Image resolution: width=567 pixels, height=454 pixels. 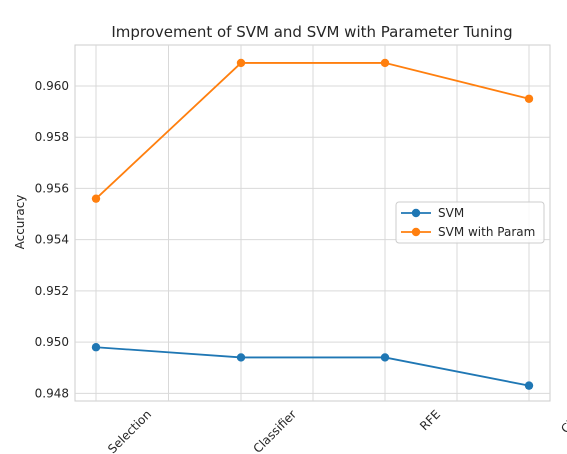 What do you see at coordinates (52, 137) in the screenshot?
I see `y-tick-label: 0.958` at bounding box center [52, 137].